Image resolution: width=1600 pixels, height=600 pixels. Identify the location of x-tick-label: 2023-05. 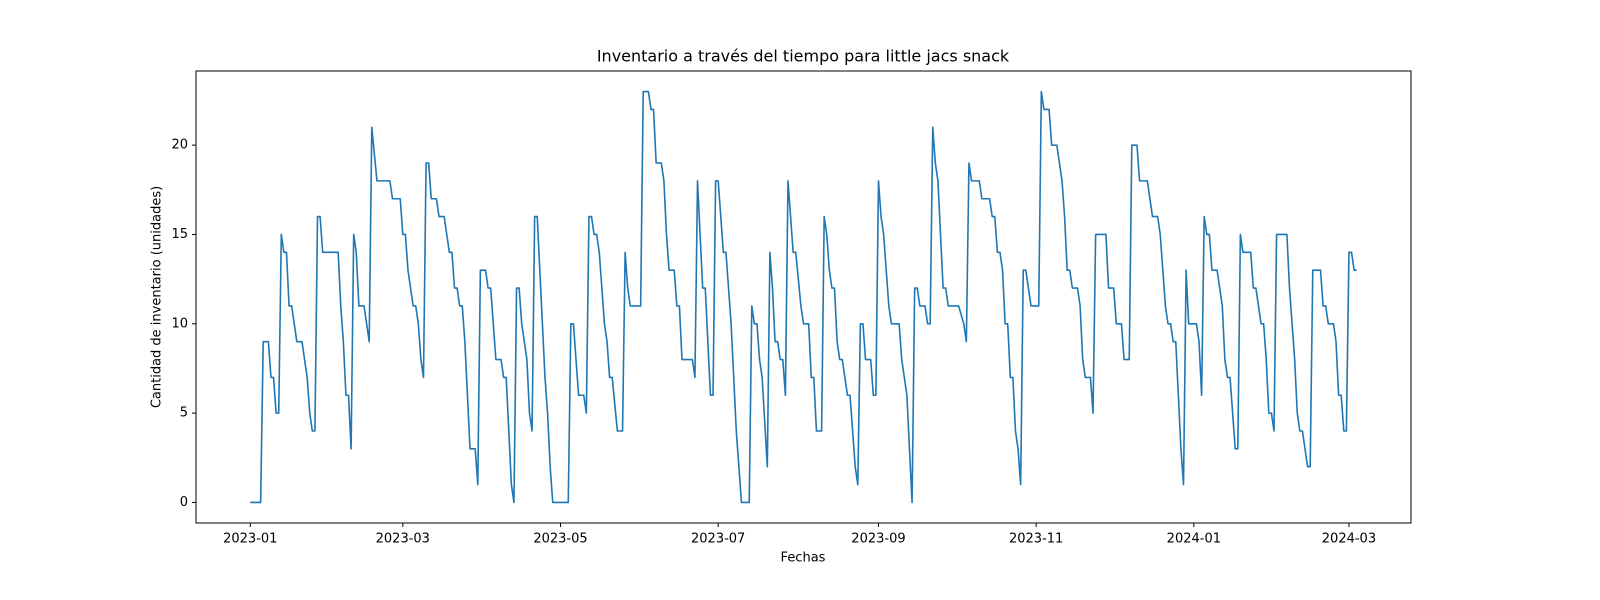
(560, 539).